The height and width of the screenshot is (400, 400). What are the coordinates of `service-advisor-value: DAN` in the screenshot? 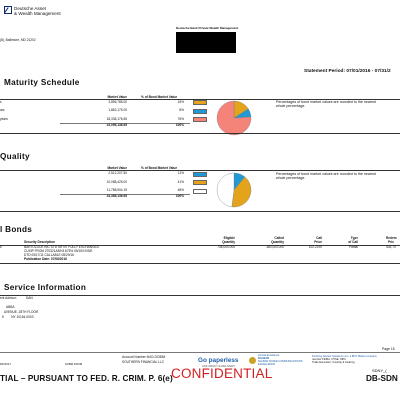 It's located at (29, 298).